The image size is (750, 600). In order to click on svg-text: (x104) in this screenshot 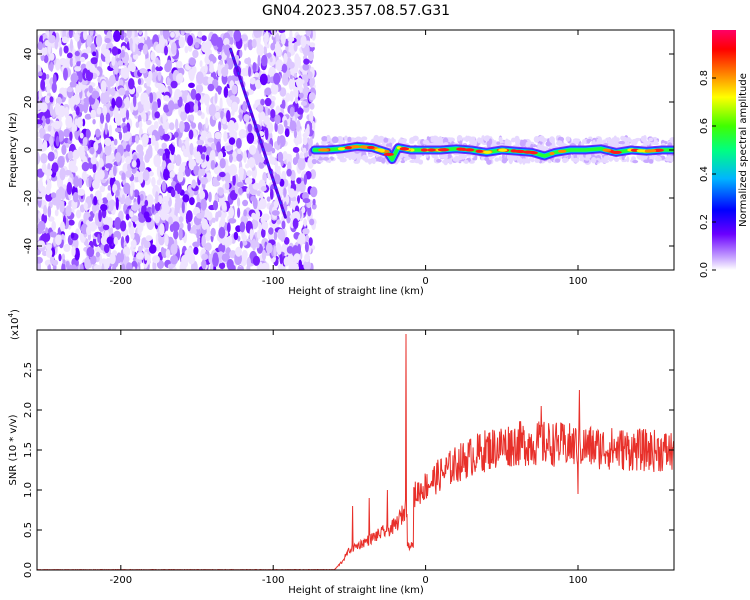, I will do `click(14, 324)`.